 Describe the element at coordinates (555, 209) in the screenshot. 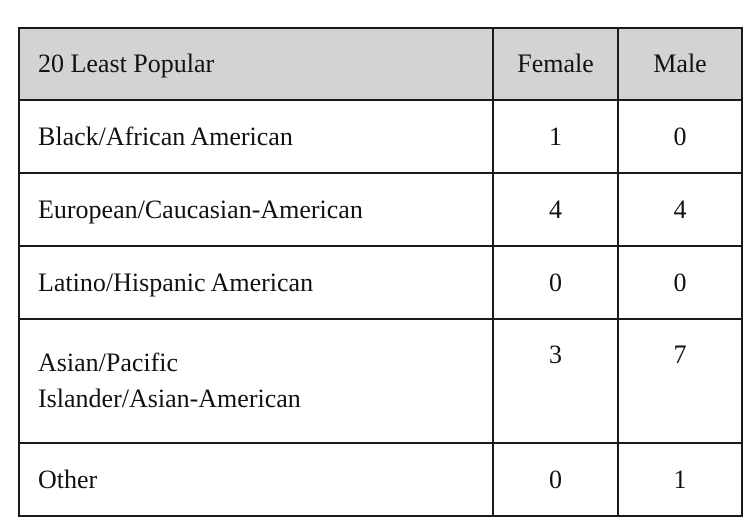

I see `female-count: 4` at that location.